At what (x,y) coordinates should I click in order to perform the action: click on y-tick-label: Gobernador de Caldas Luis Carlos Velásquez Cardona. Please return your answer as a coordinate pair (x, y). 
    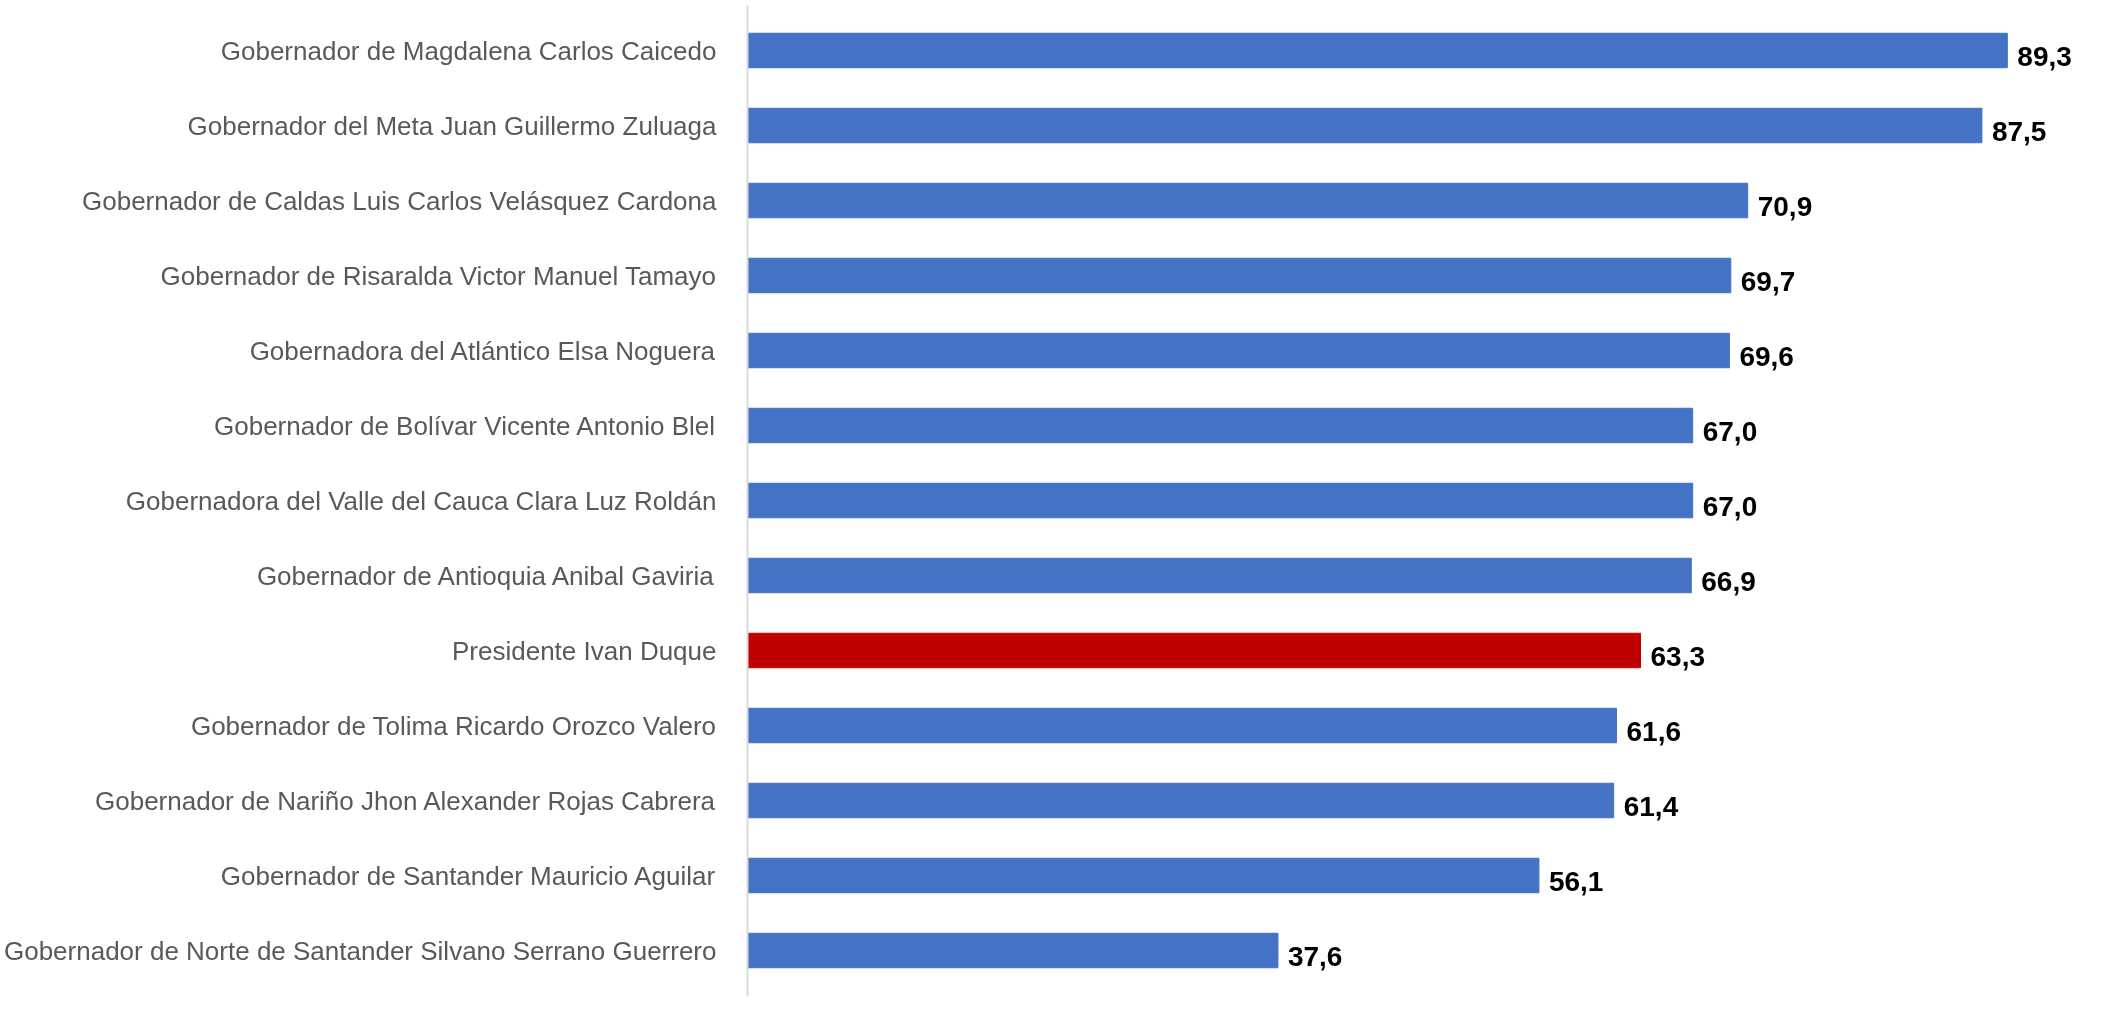
    Looking at the image, I should click on (400, 200).